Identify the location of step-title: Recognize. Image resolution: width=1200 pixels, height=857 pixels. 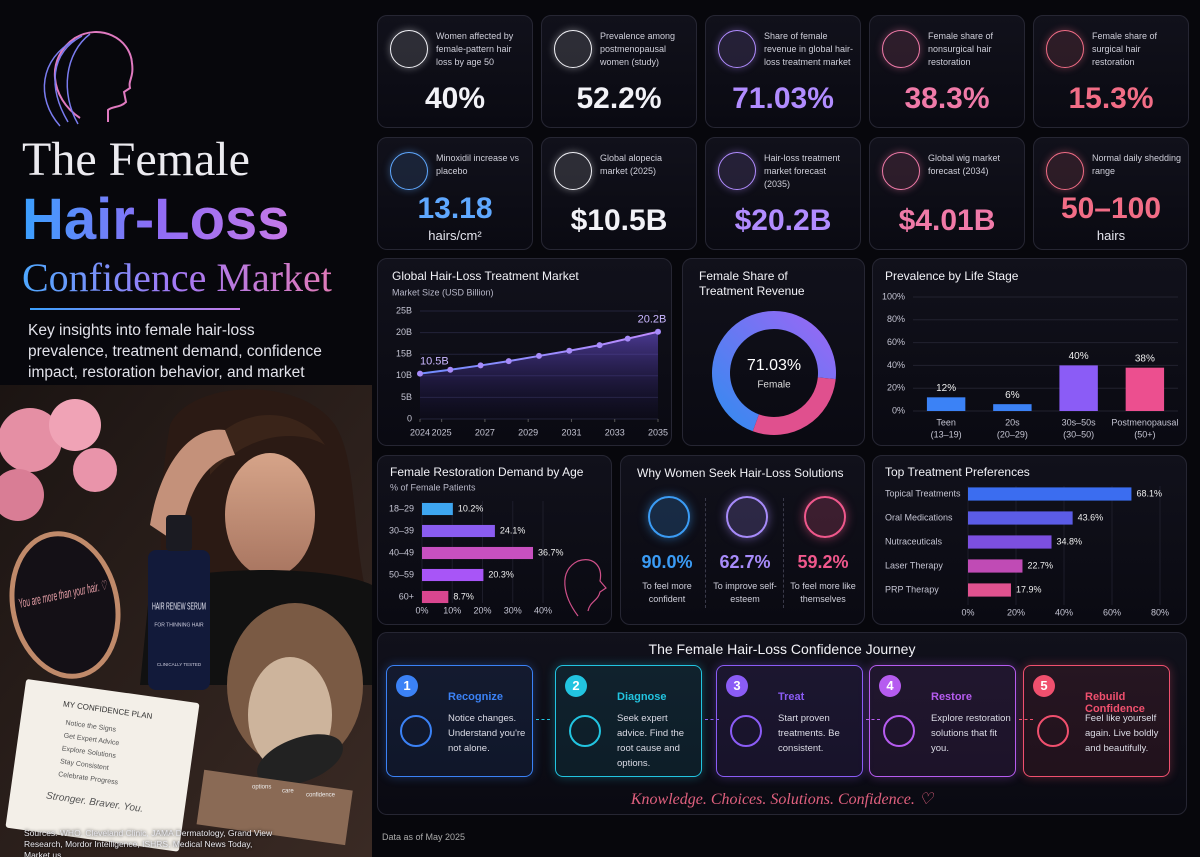
(476, 697).